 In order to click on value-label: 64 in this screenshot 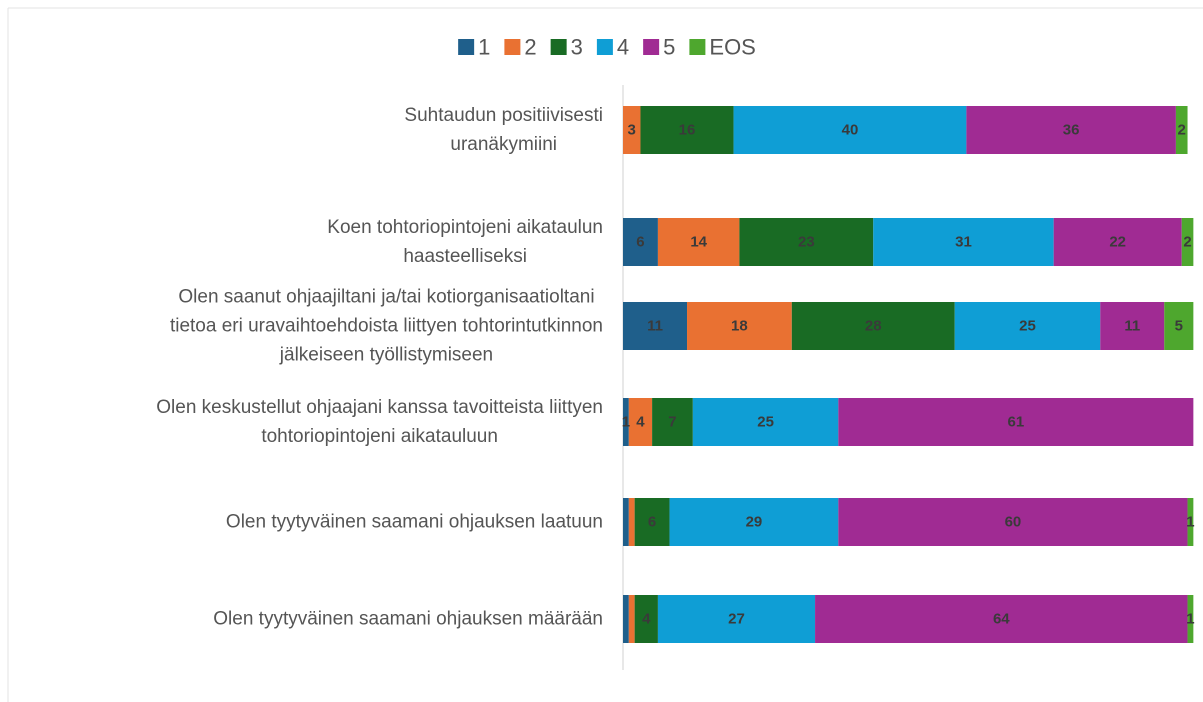, I will do `click(1001, 619)`.